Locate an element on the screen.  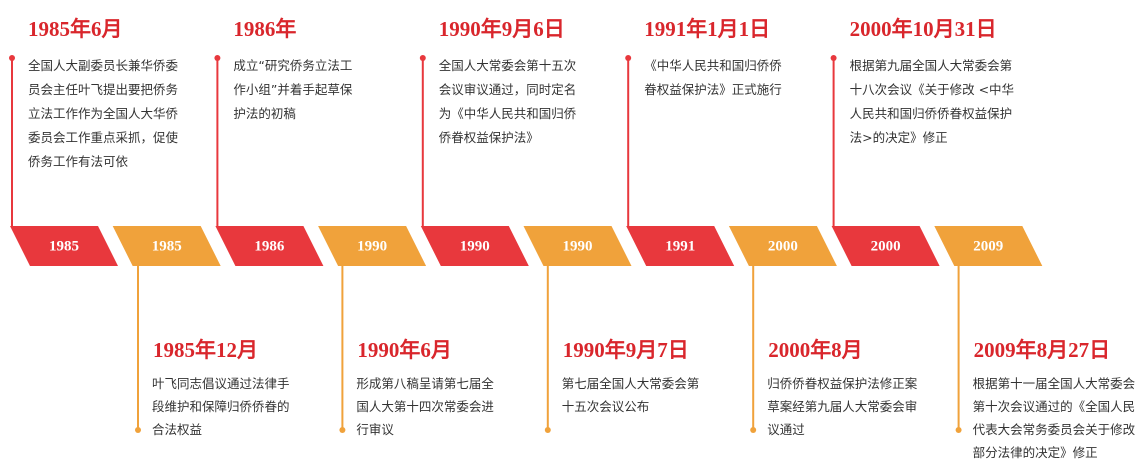
event-text: 员会主任叶飞提出要把侨务 is located at coordinates (103, 89).